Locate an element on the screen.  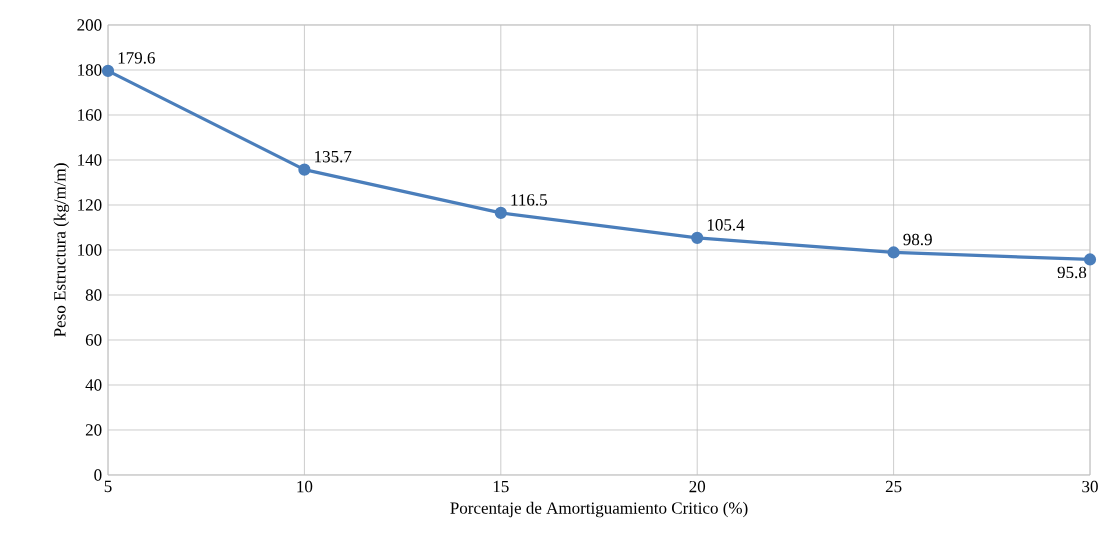
y-tick-label: 140 is located at coordinates (90, 160).